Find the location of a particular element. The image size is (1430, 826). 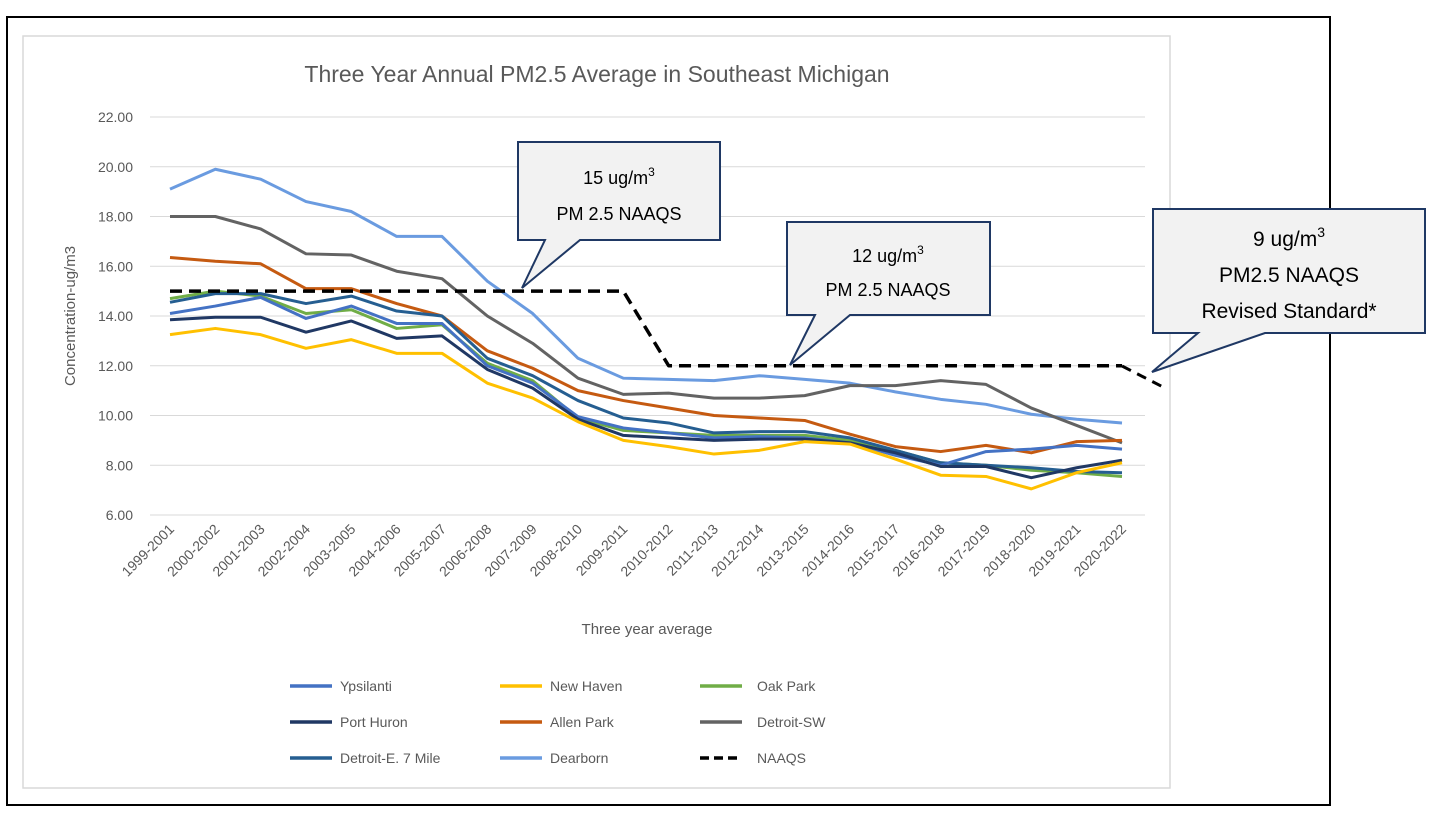

y-tick-label: 8.00 is located at coordinates (119, 465).